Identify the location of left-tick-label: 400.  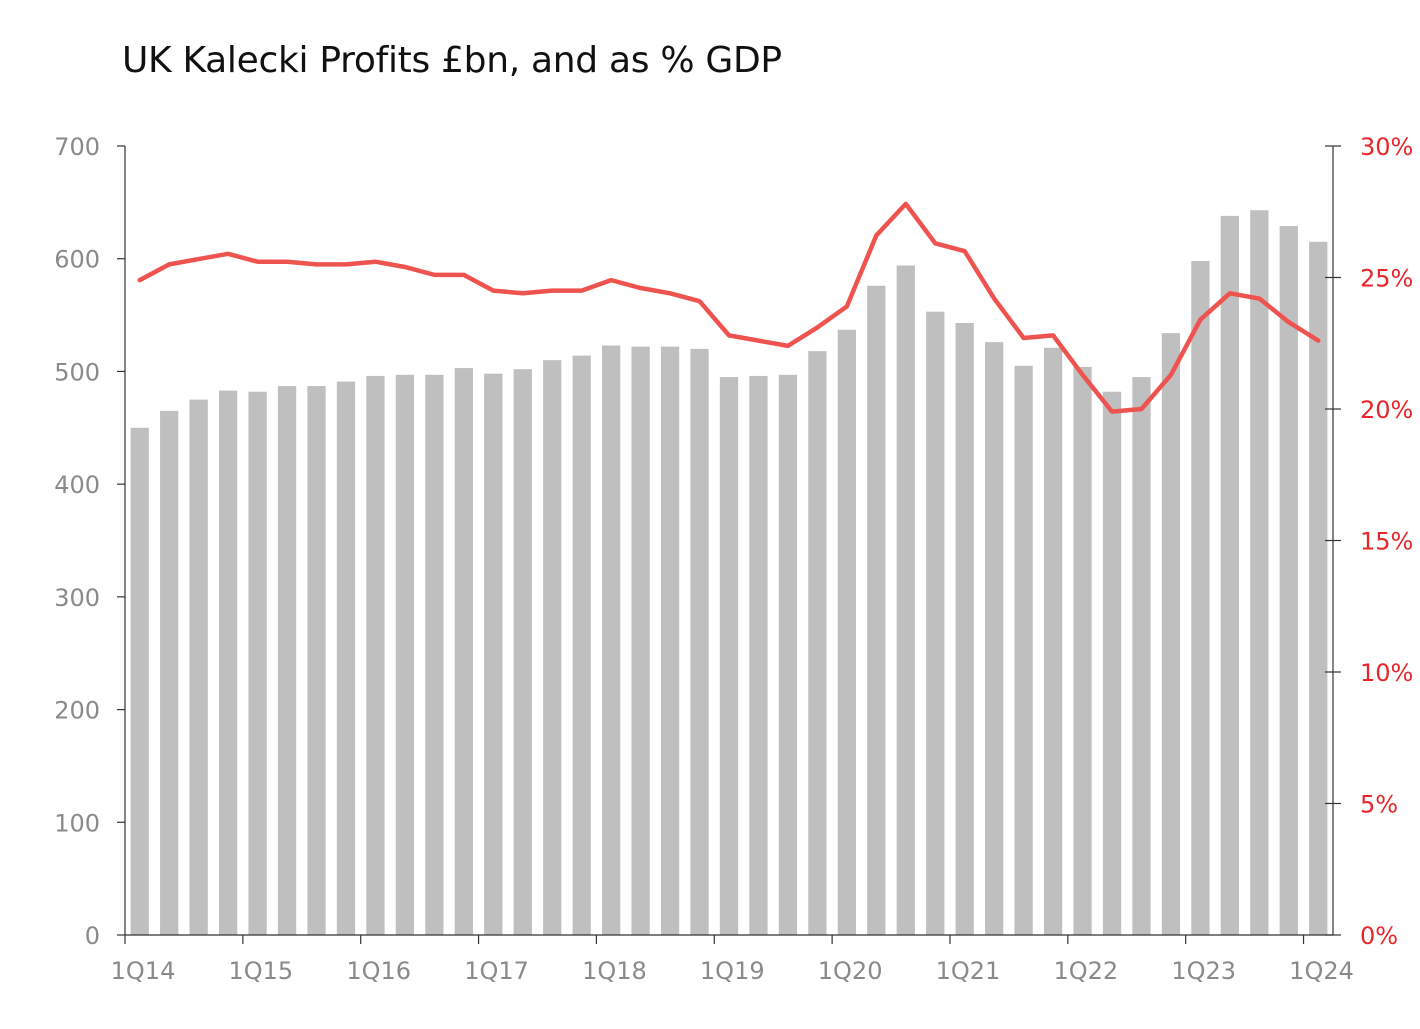
(77, 485).